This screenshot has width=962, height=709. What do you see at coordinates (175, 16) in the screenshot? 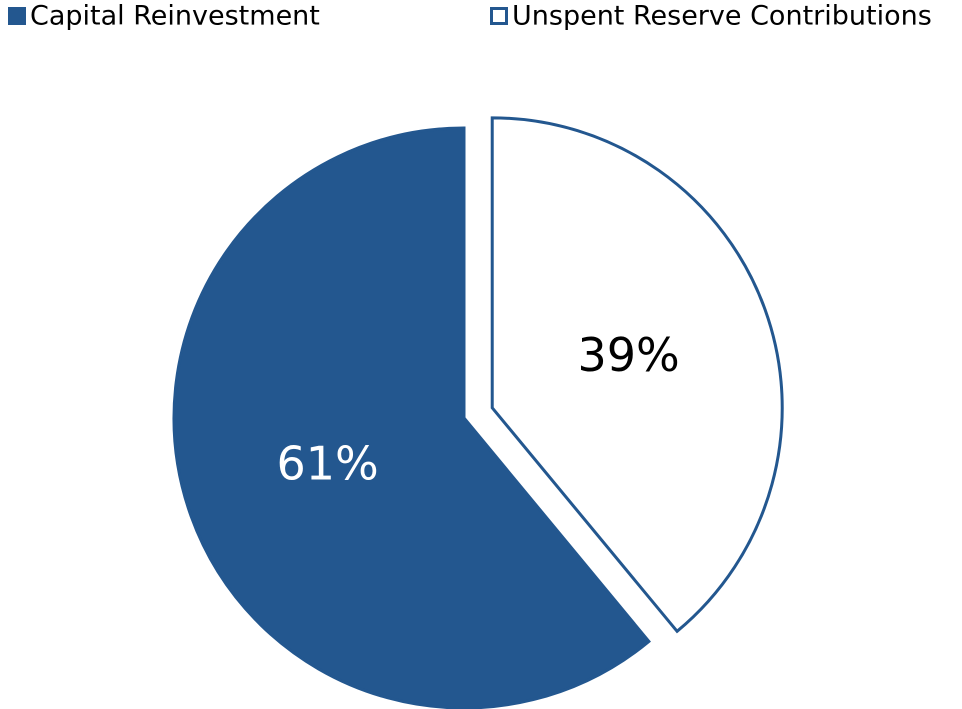
I see `legend-label: Capital Reinvestment` at bounding box center [175, 16].